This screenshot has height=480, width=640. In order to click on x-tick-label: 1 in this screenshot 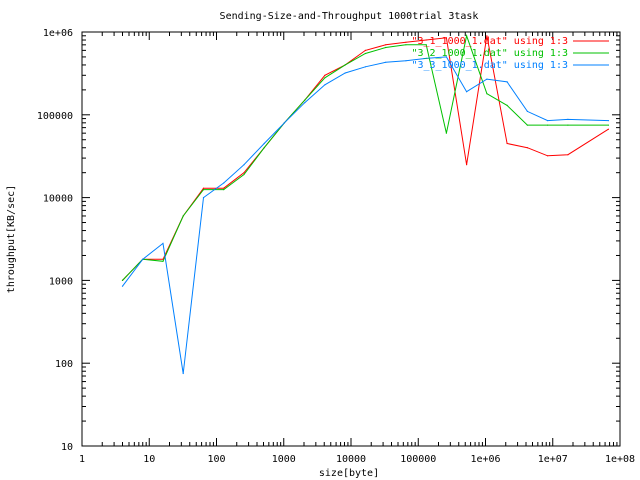, I will do `click(82, 459)`.